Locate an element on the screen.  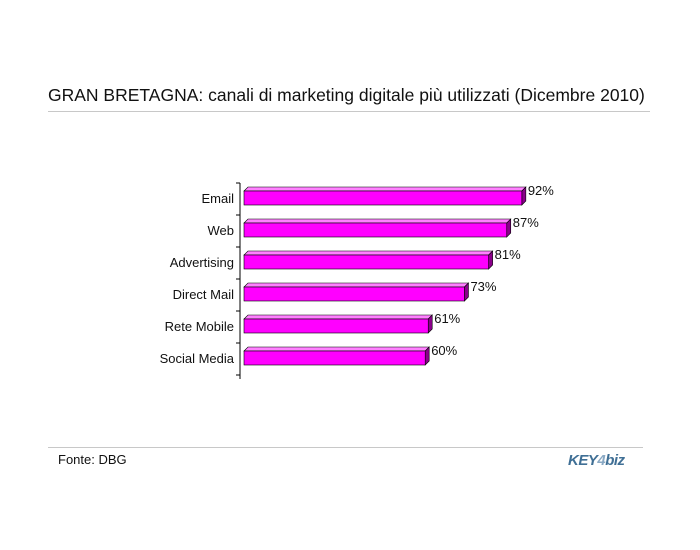
value-label: 60% is located at coordinates (444, 350).